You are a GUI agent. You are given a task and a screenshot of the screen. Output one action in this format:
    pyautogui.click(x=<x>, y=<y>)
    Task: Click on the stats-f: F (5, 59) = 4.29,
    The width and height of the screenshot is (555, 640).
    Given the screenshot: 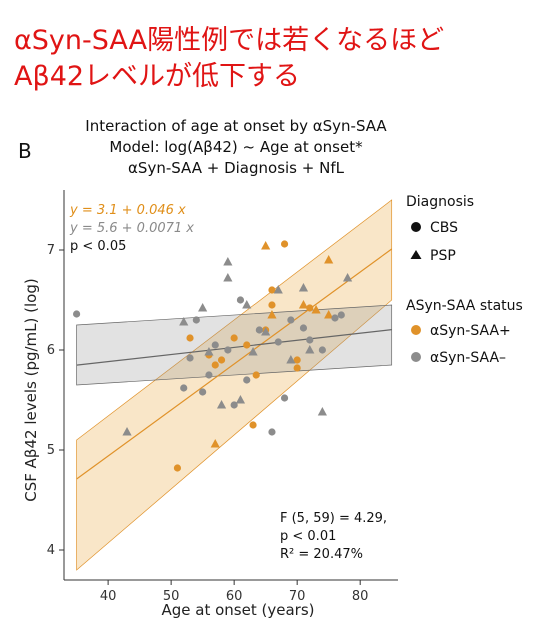 What is the action you would take?
    pyautogui.click(x=333, y=518)
    